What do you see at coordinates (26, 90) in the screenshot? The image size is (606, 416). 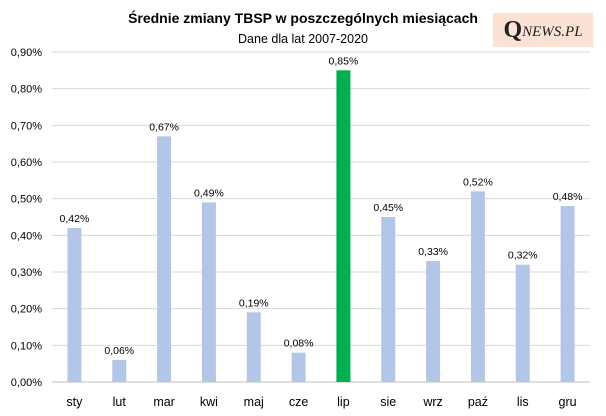 I see `y-tick-label: 0,80%` at bounding box center [26, 90].